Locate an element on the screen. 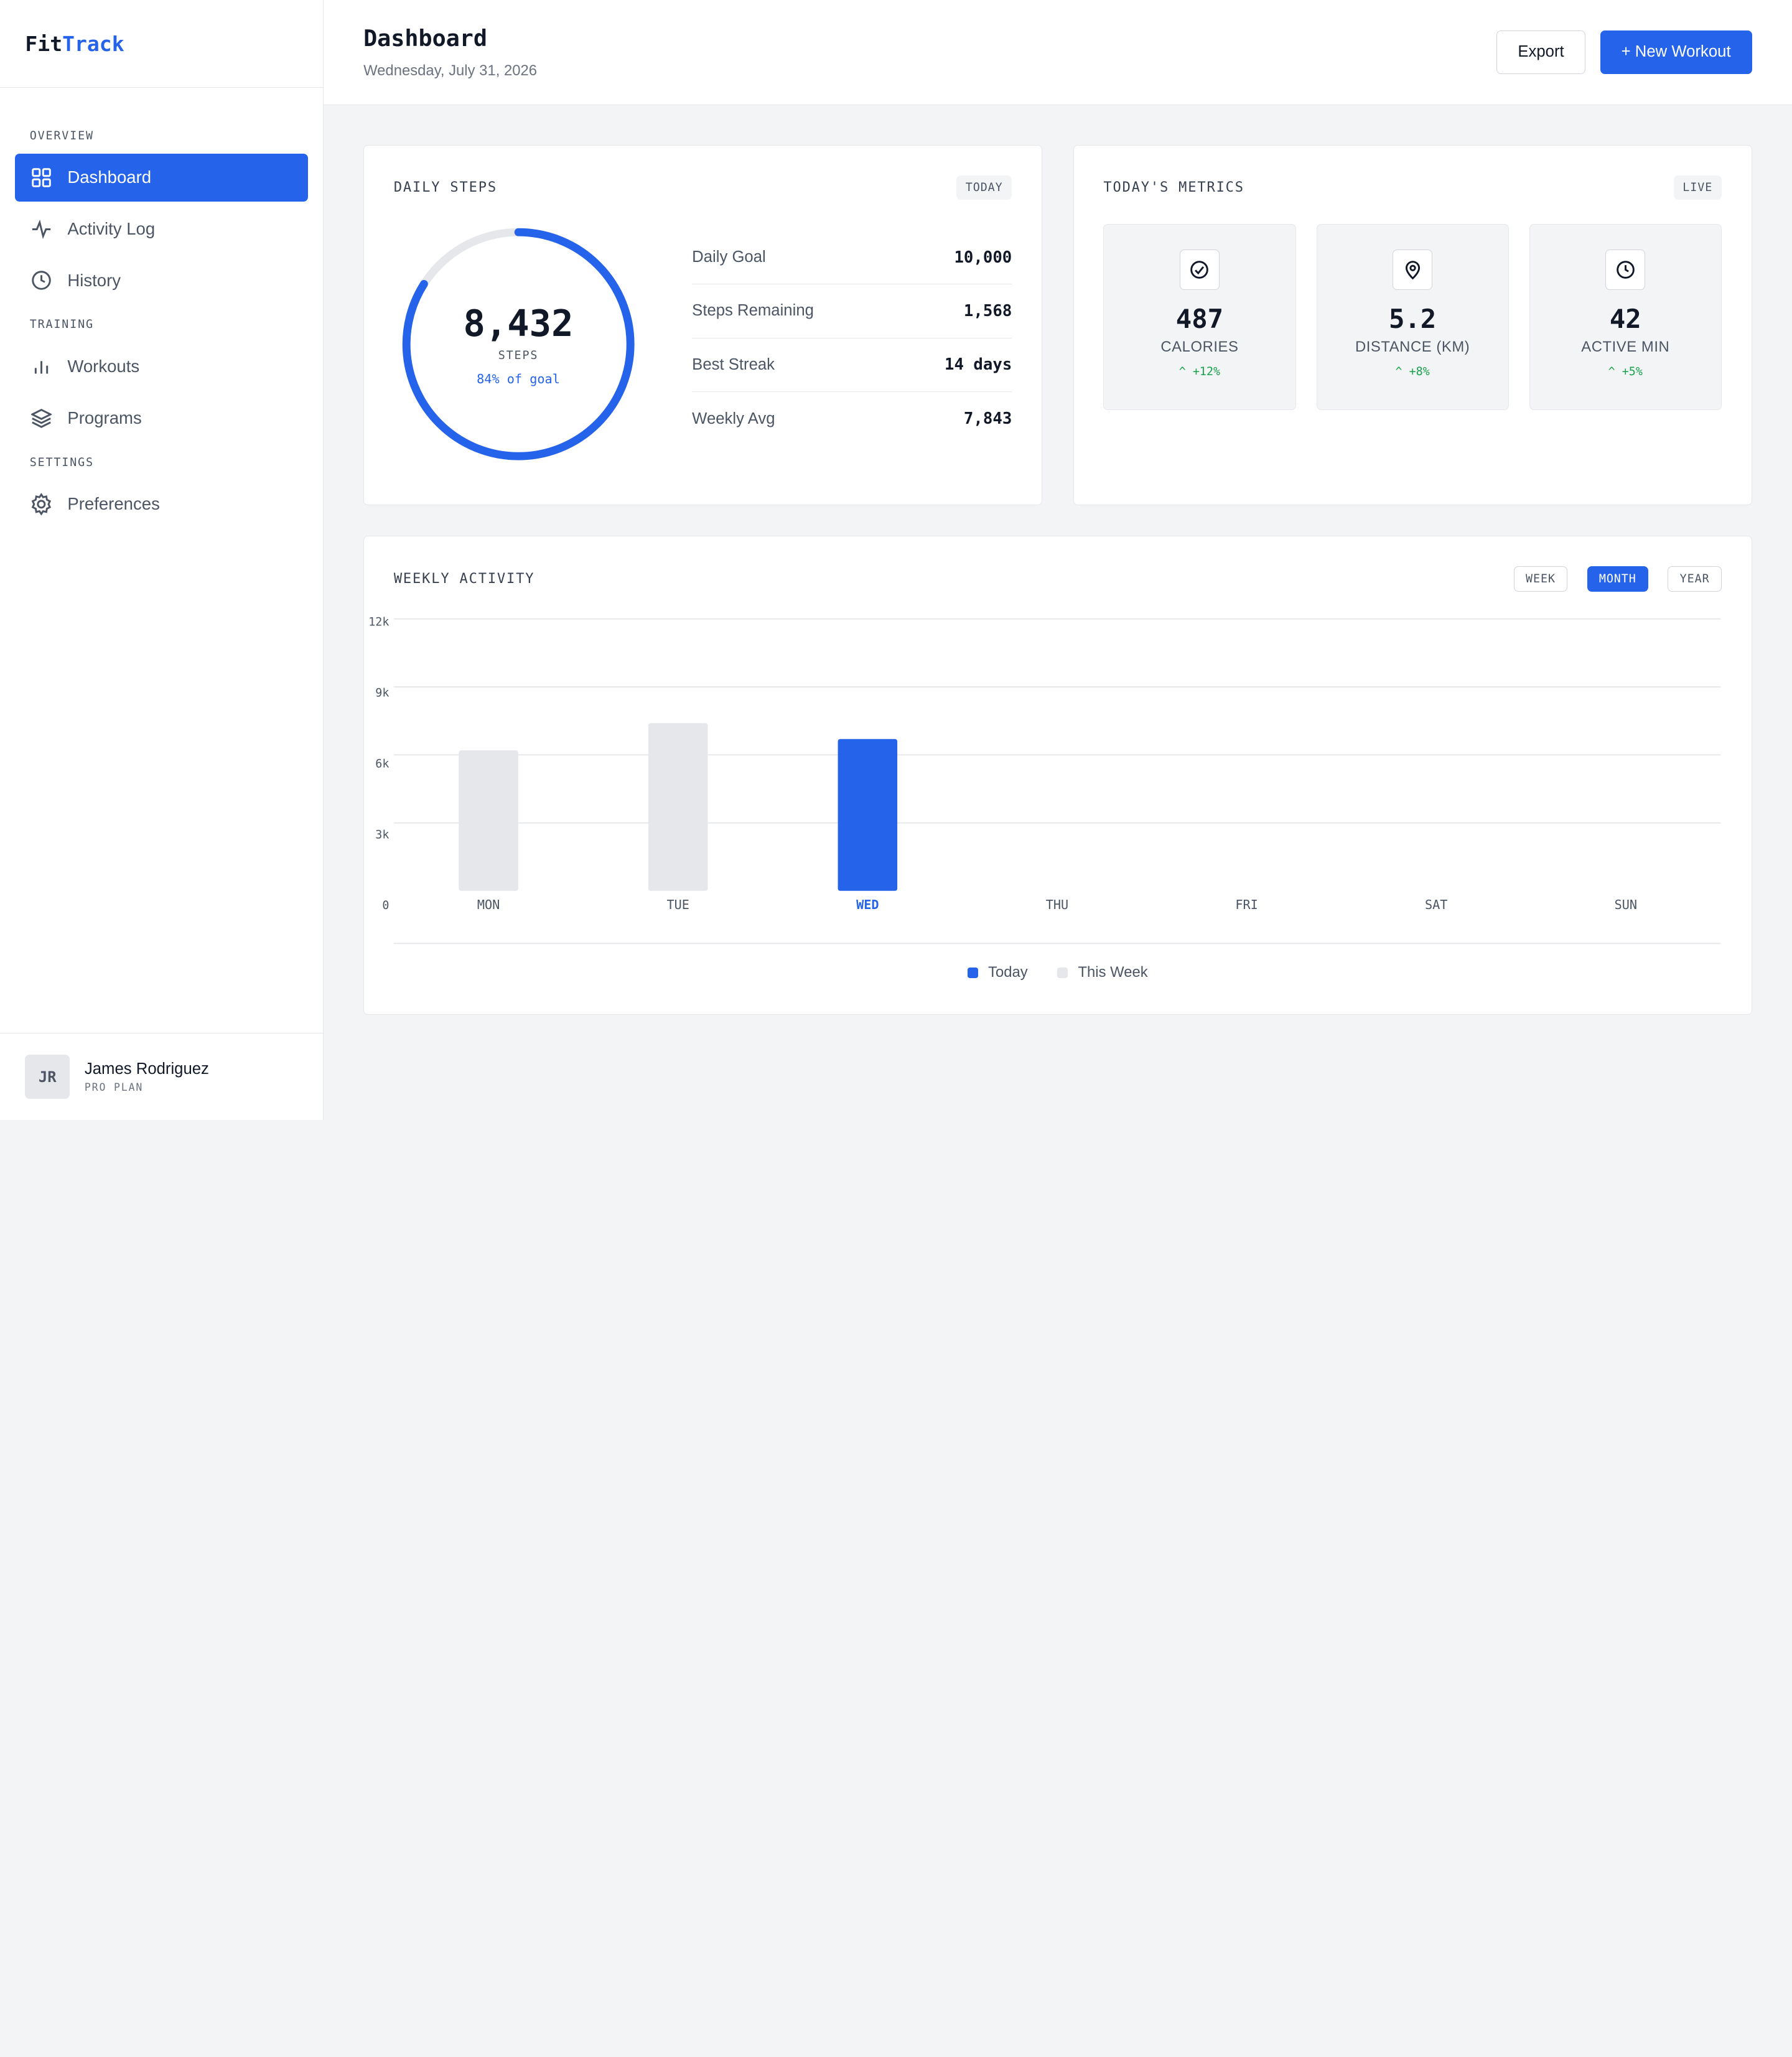 The width and height of the screenshot is (1792, 2057). steps-value: 8,432 is located at coordinates (518, 323).